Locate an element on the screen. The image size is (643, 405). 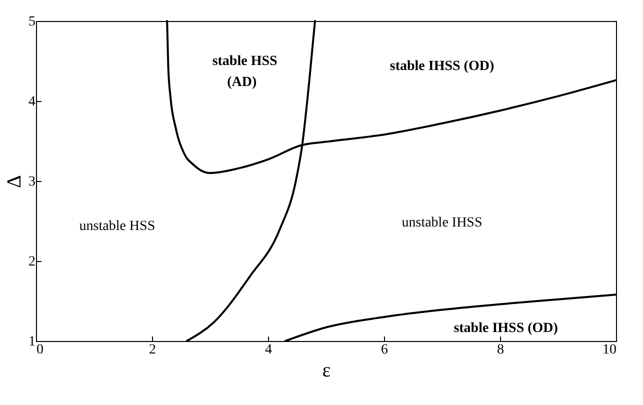
y-tick-label: 4 is located at coordinates (32, 102).